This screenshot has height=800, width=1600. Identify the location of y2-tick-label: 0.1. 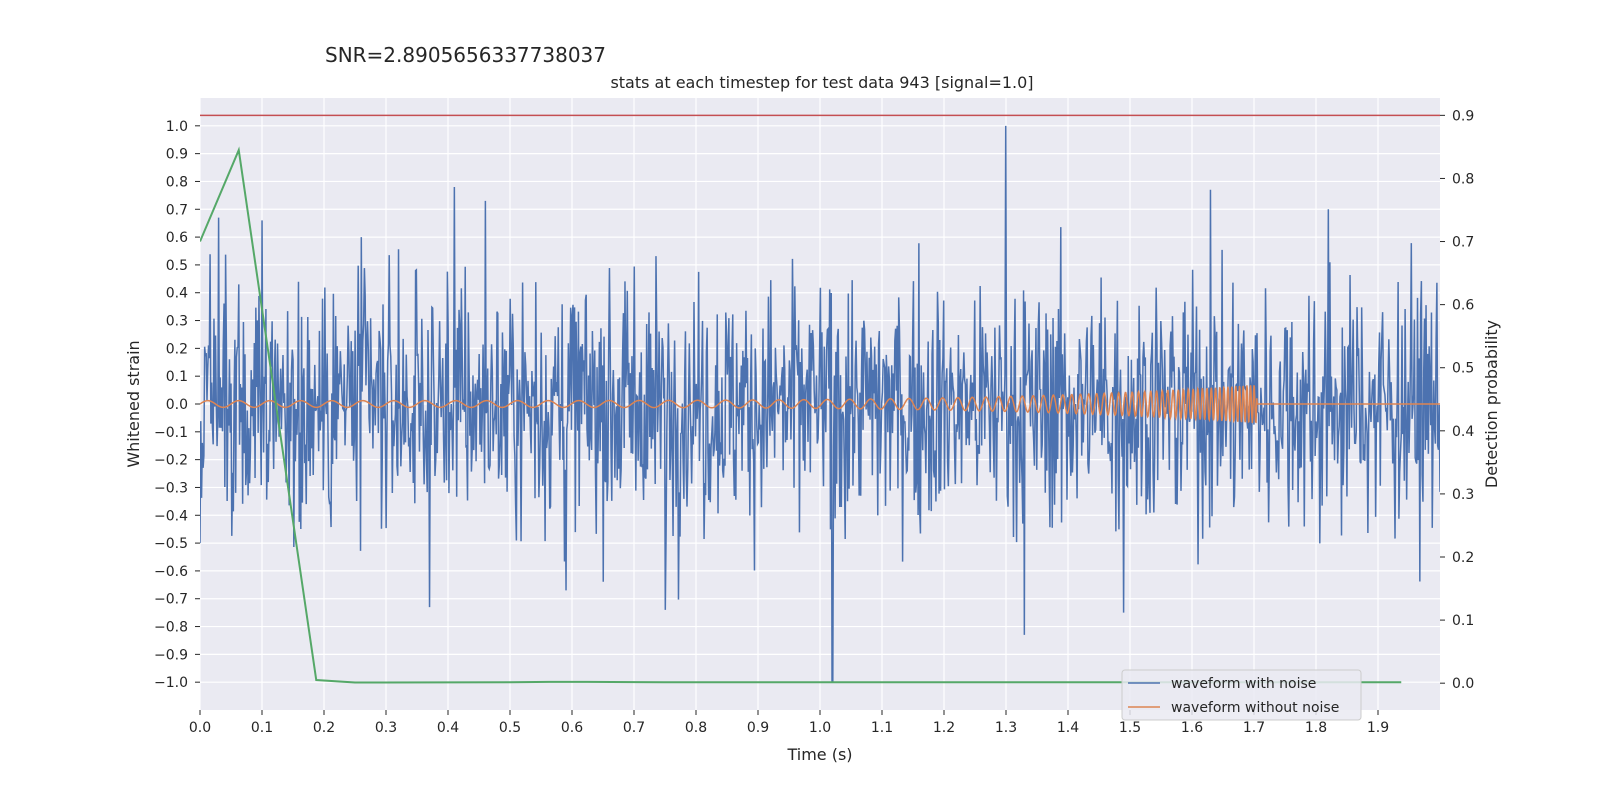
(1463, 621).